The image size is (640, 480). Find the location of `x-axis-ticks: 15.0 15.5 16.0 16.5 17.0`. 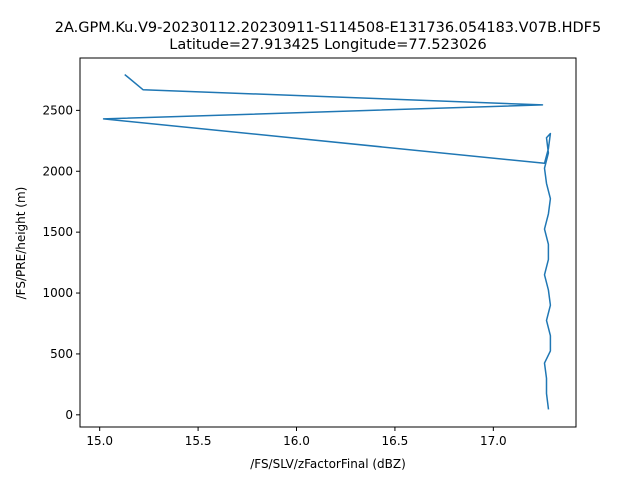

x-axis-ticks: 15.0 15.5 16.0 16.5 17.0 is located at coordinates (296, 437).